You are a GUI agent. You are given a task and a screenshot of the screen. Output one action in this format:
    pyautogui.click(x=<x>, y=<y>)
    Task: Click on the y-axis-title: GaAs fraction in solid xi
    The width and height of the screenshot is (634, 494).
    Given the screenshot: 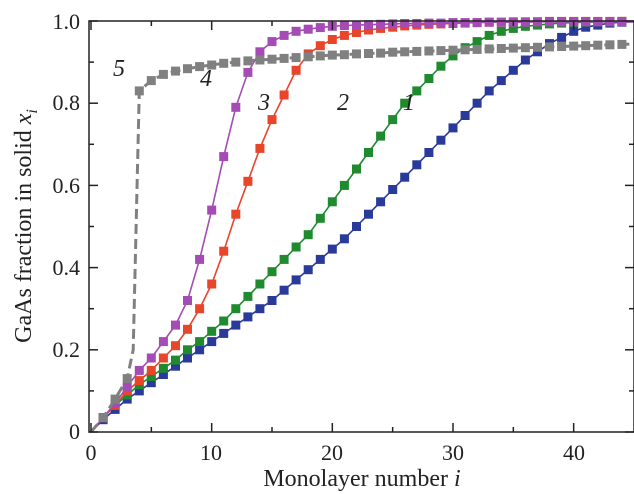 What is the action you would take?
    pyautogui.click(x=26, y=226)
    